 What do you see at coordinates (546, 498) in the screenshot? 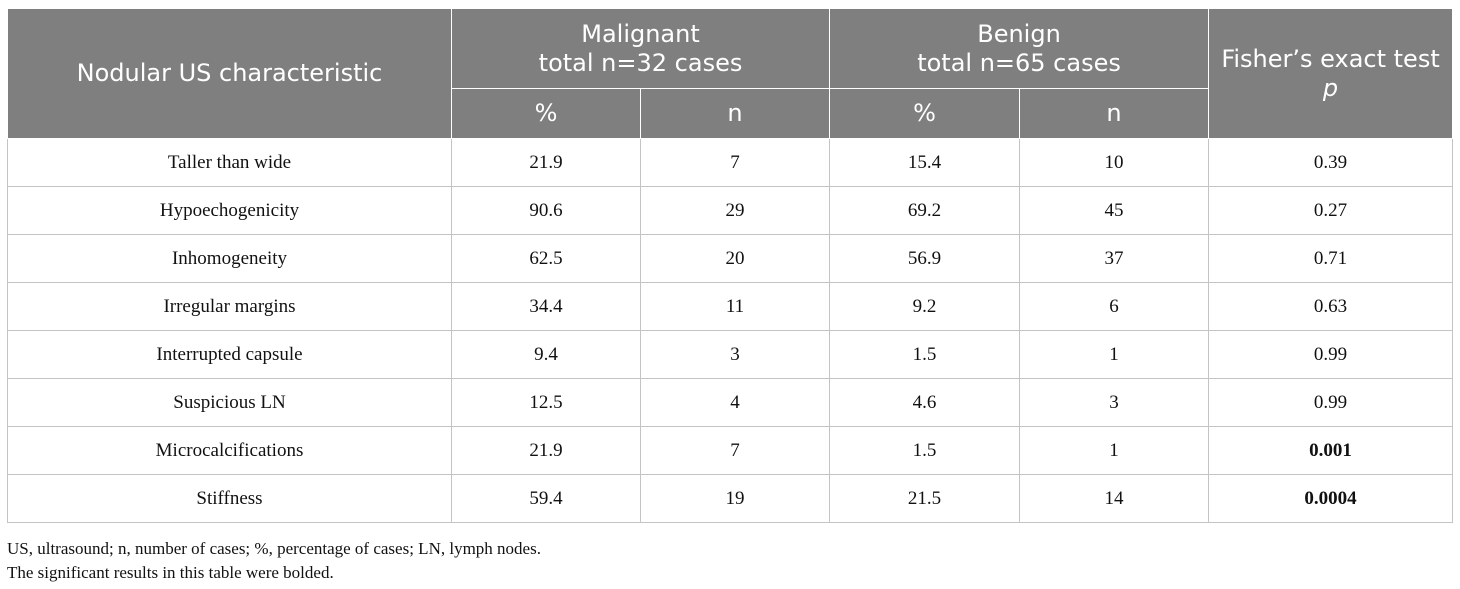
I see `row-malignant-pct: 59.4` at bounding box center [546, 498].